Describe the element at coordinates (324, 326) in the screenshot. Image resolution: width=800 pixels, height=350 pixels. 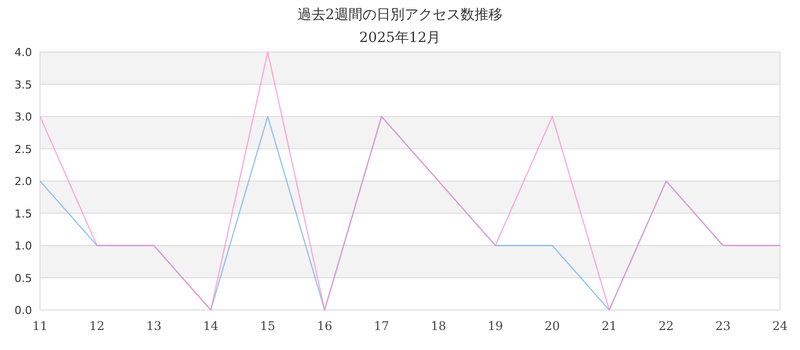
I see `x-tick-label: 16` at that location.